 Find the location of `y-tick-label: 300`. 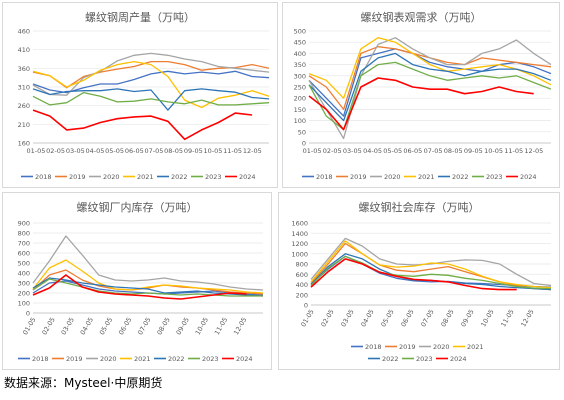

y-tick-label: 300 is located at coordinates (300, 76).